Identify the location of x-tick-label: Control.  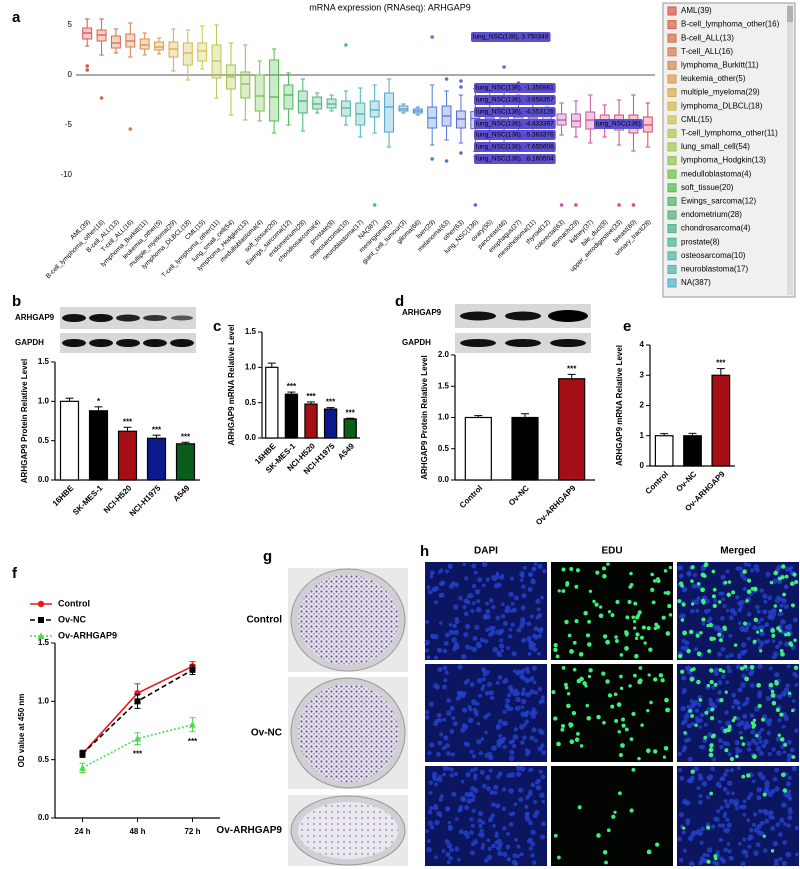
(471, 497).